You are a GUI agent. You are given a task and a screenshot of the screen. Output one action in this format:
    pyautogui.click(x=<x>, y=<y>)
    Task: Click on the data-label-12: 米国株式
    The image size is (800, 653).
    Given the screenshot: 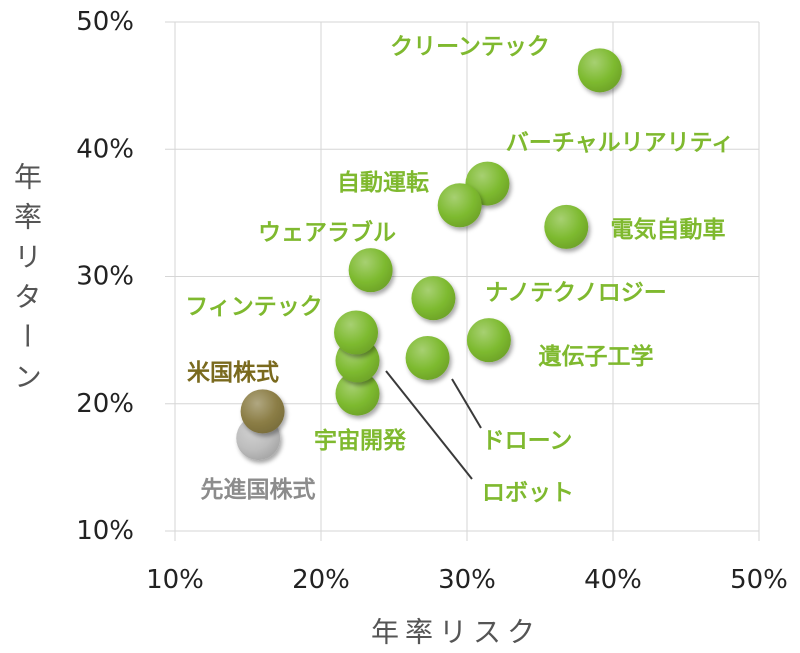 What is the action you would take?
    pyautogui.click(x=233, y=373)
    